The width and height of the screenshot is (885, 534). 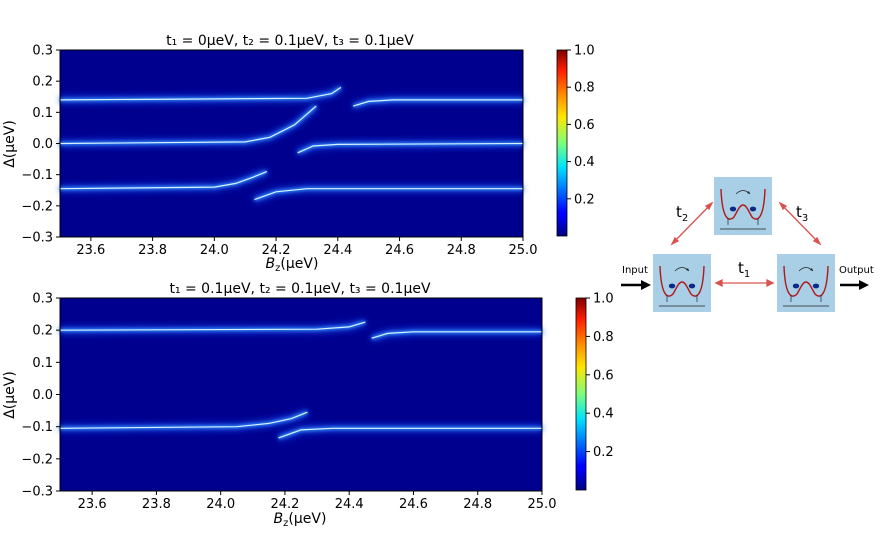 What do you see at coordinates (854, 285) in the screenshot?
I see `output-arrow` at bounding box center [854, 285].